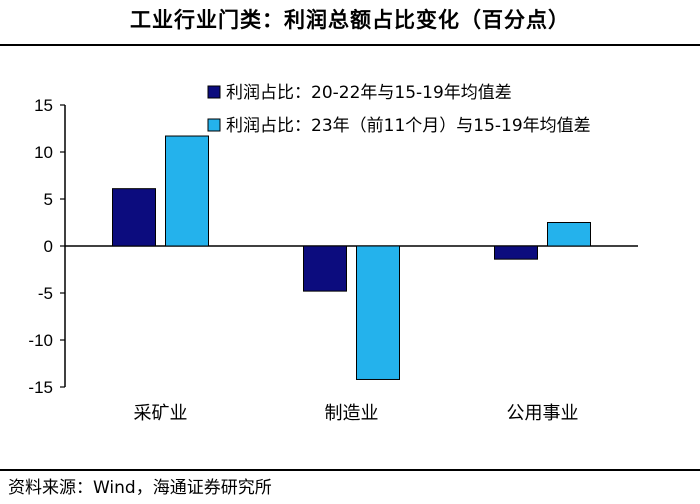 The height and width of the screenshot is (504, 700). I want to click on legend-label-2: 利润占比：23年（前11个月）与15-19年均值差, so click(408, 126).